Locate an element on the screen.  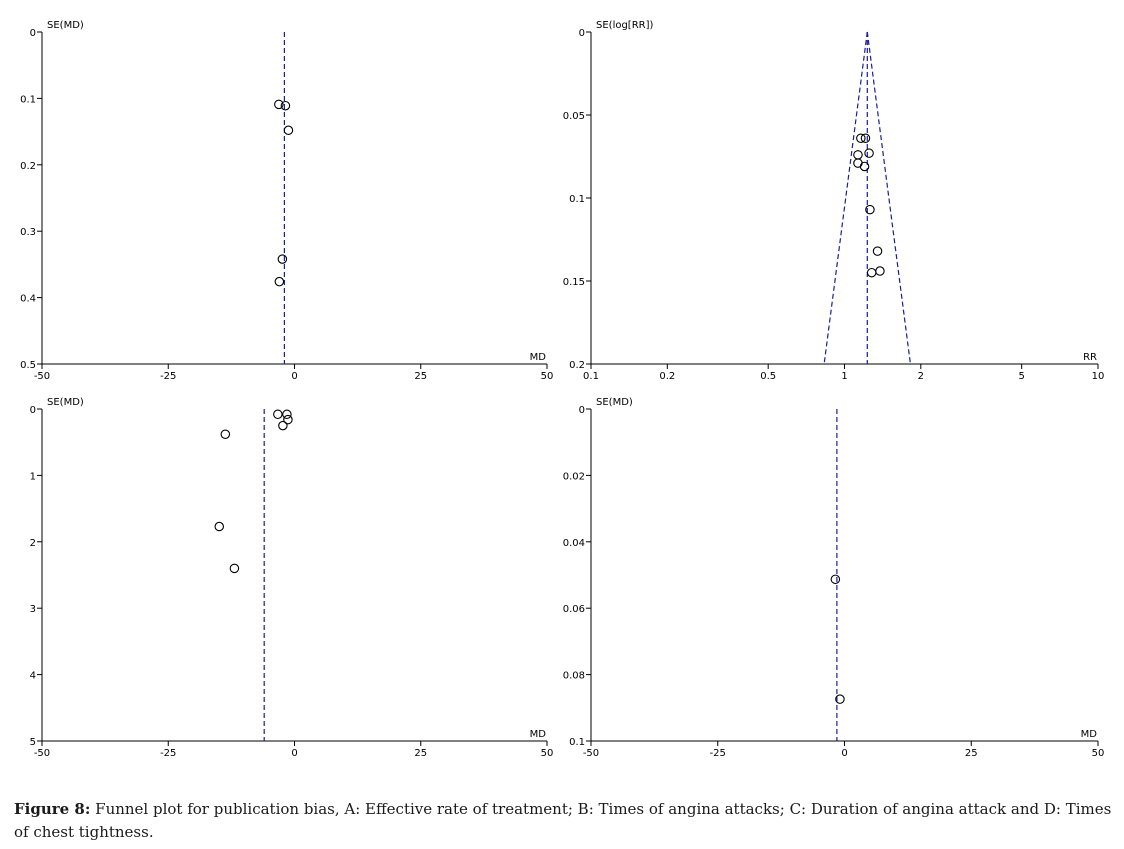
funnel-right-boundary-b is located at coordinates (889, 198).